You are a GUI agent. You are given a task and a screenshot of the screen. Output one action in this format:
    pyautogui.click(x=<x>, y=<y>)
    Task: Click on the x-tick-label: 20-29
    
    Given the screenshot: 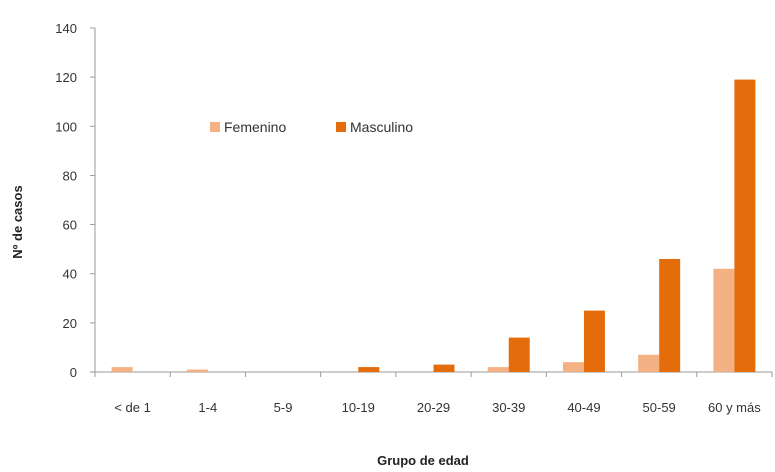 What is the action you would take?
    pyautogui.click(x=433, y=407)
    